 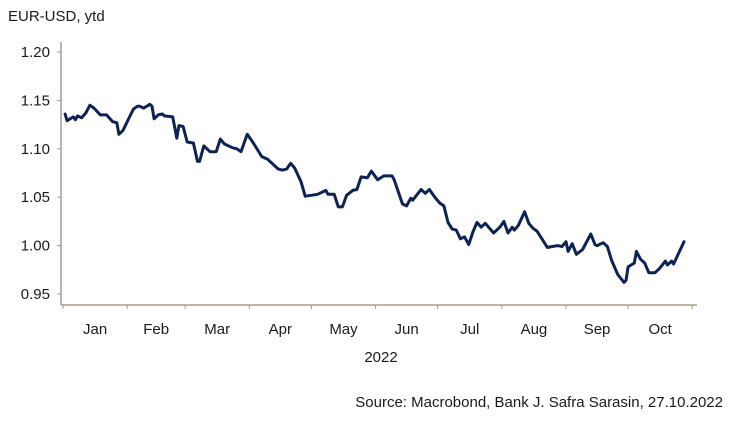 I want to click on x-tick-label: Jan, so click(x=95, y=329).